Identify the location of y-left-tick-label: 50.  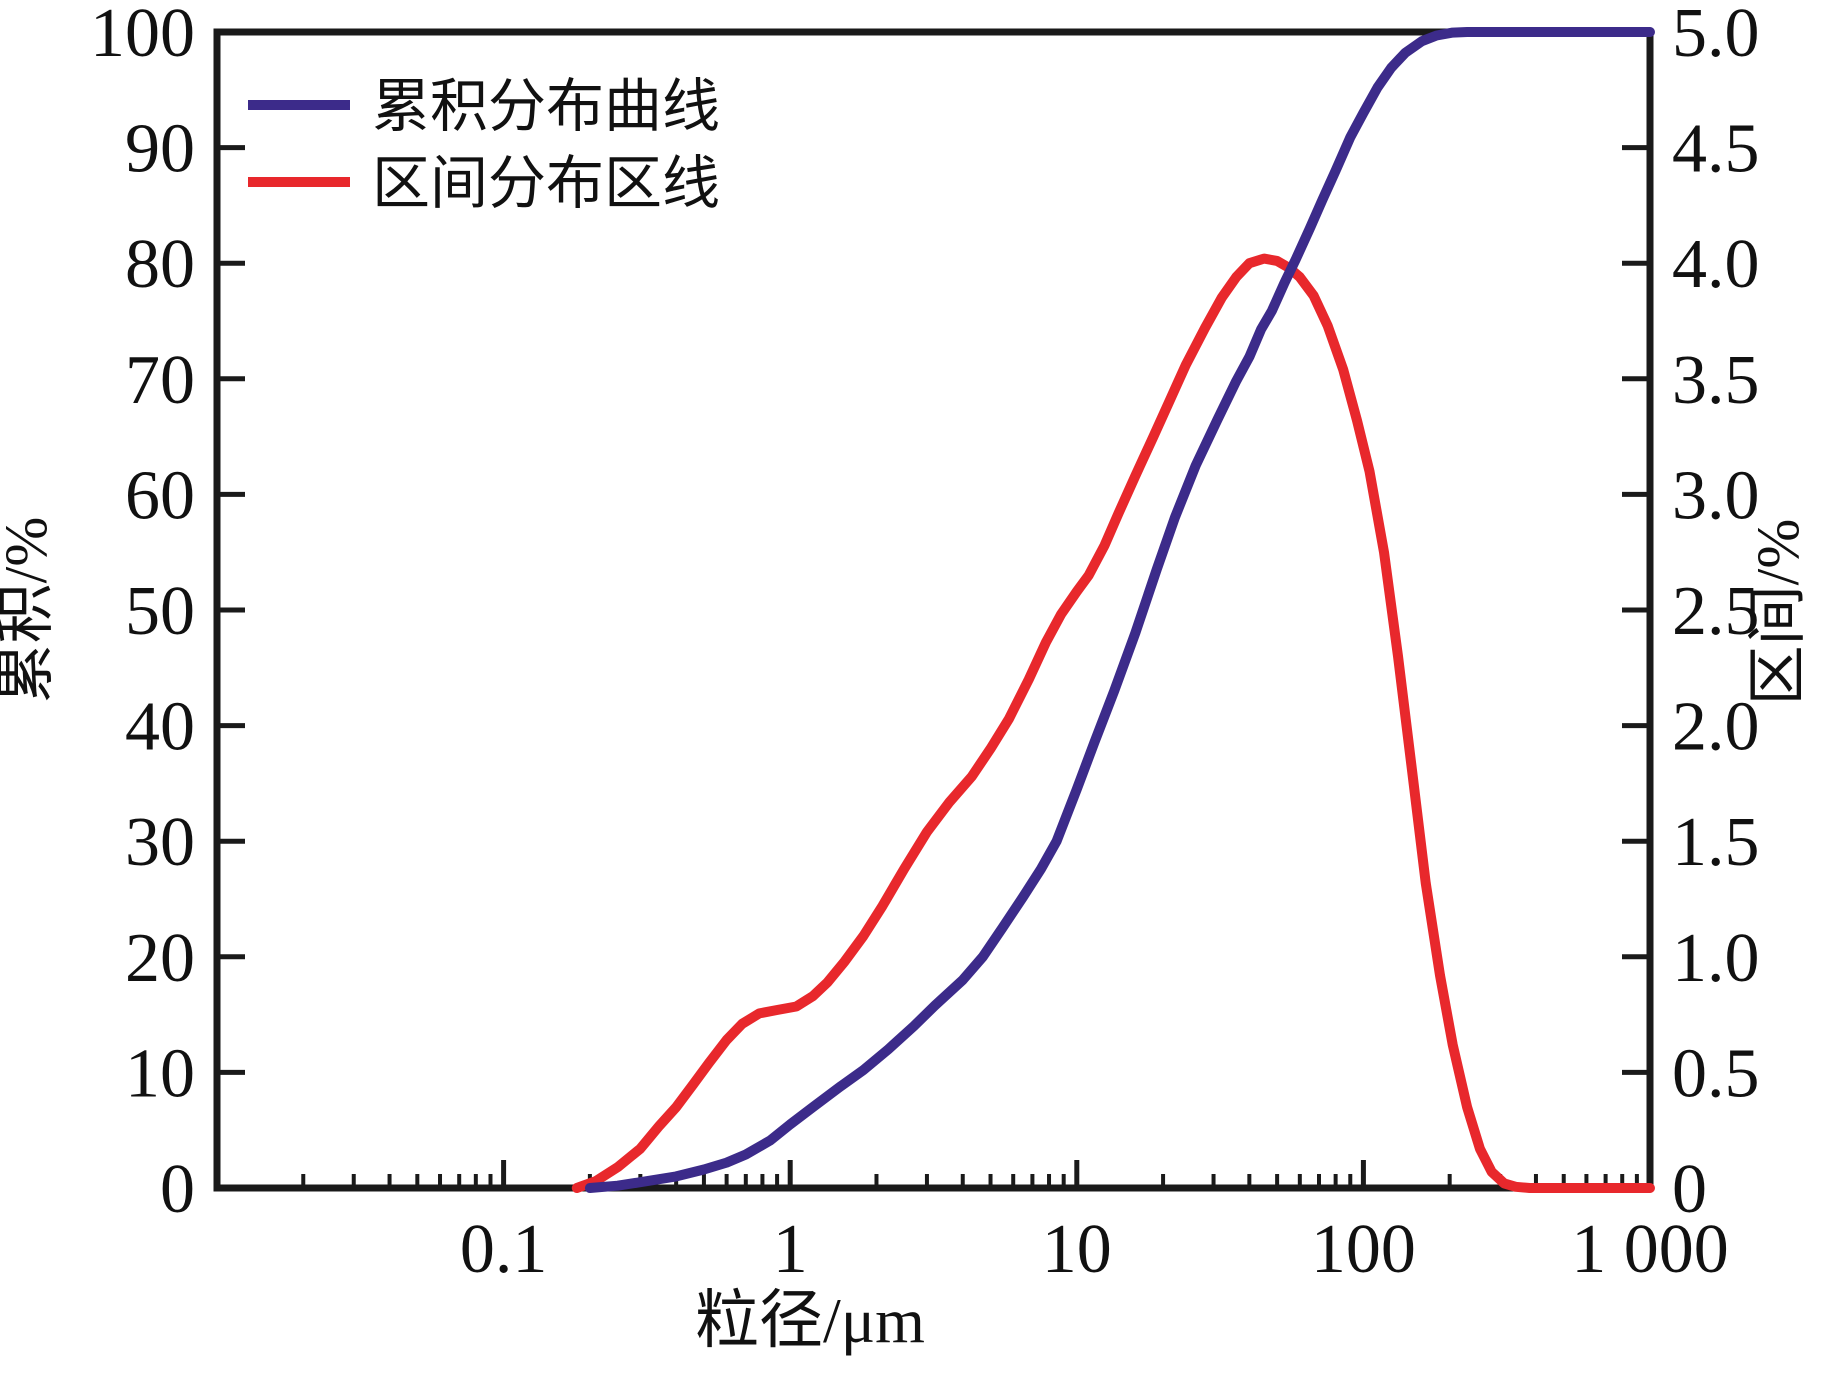
(160, 611).